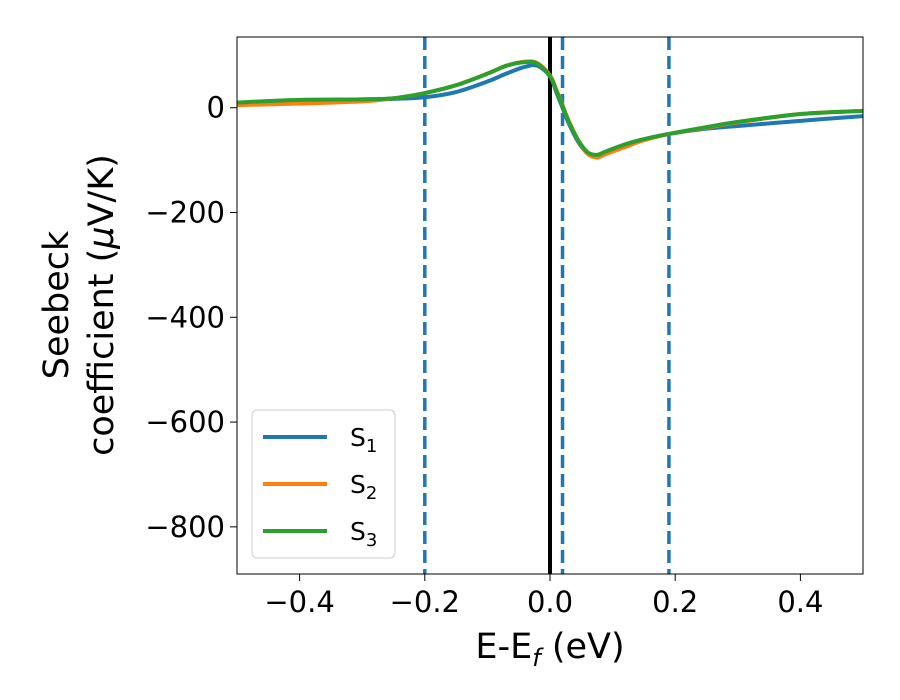 The height and width of the screenshot is (700, 900). What do you see at coordinates (185, 213) in the screenshot?
I see `y-tick-label: −200` at bounding box center [185, 213].